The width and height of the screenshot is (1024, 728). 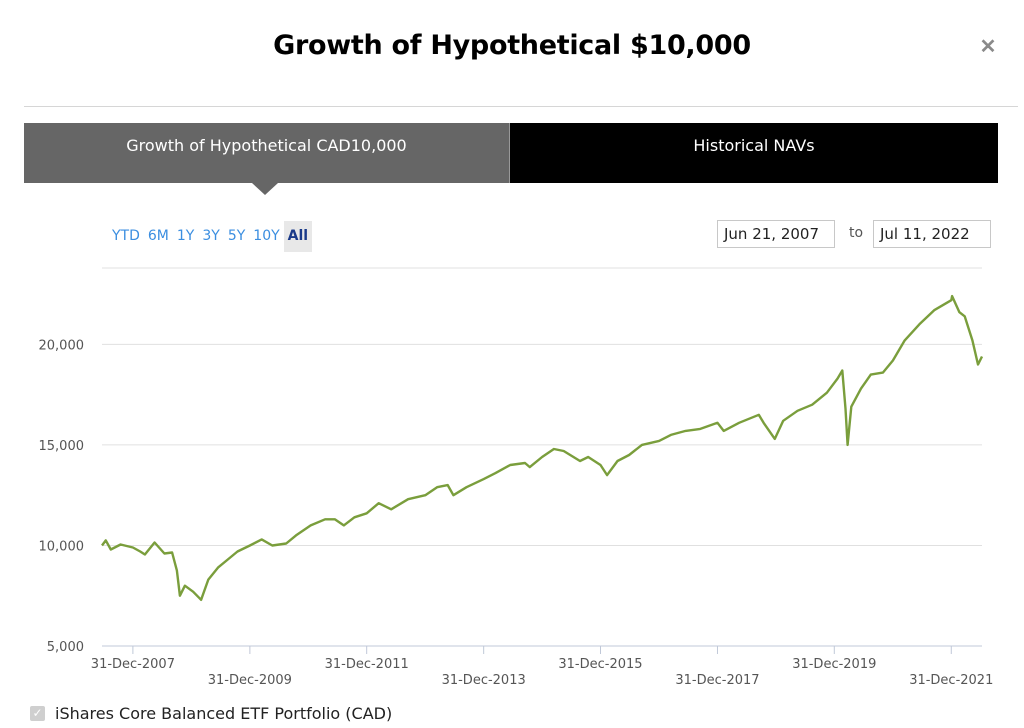 What do you see at coordinates (856, 233) in the screenshot?
I see `date-to-label: to` at bounding box center [856, 233].